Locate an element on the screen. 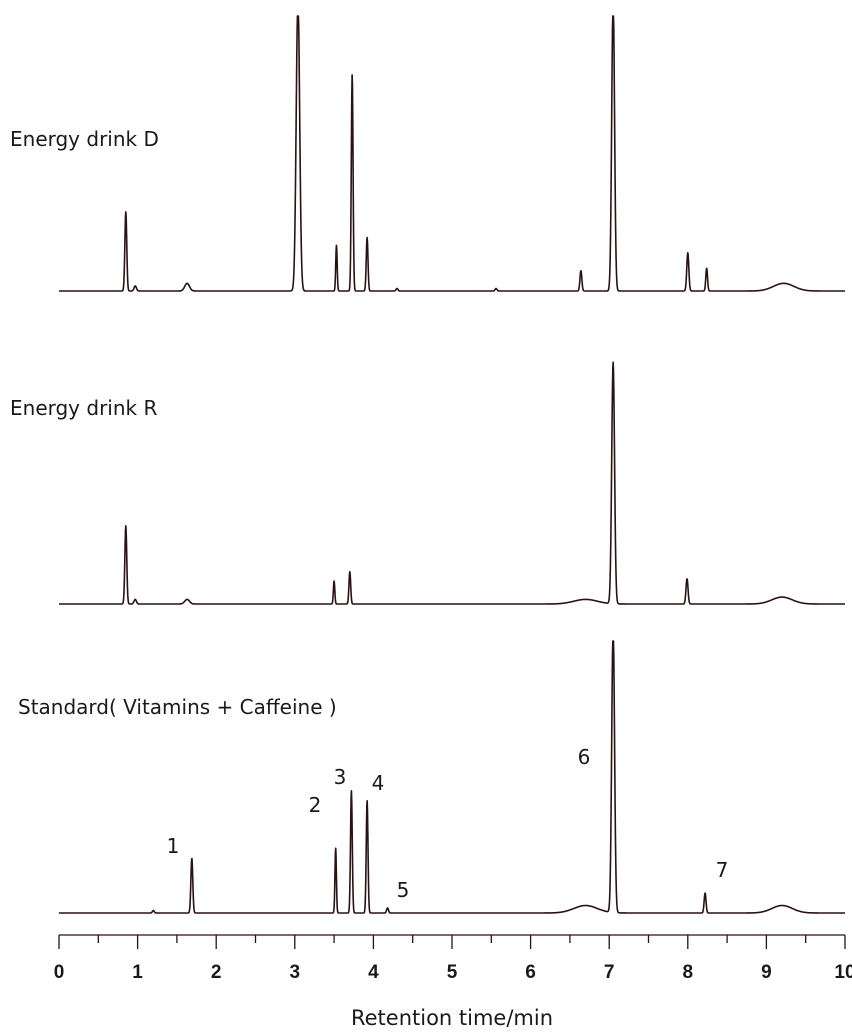  peak-label-7: 7 is located at coordinates (722, 870).